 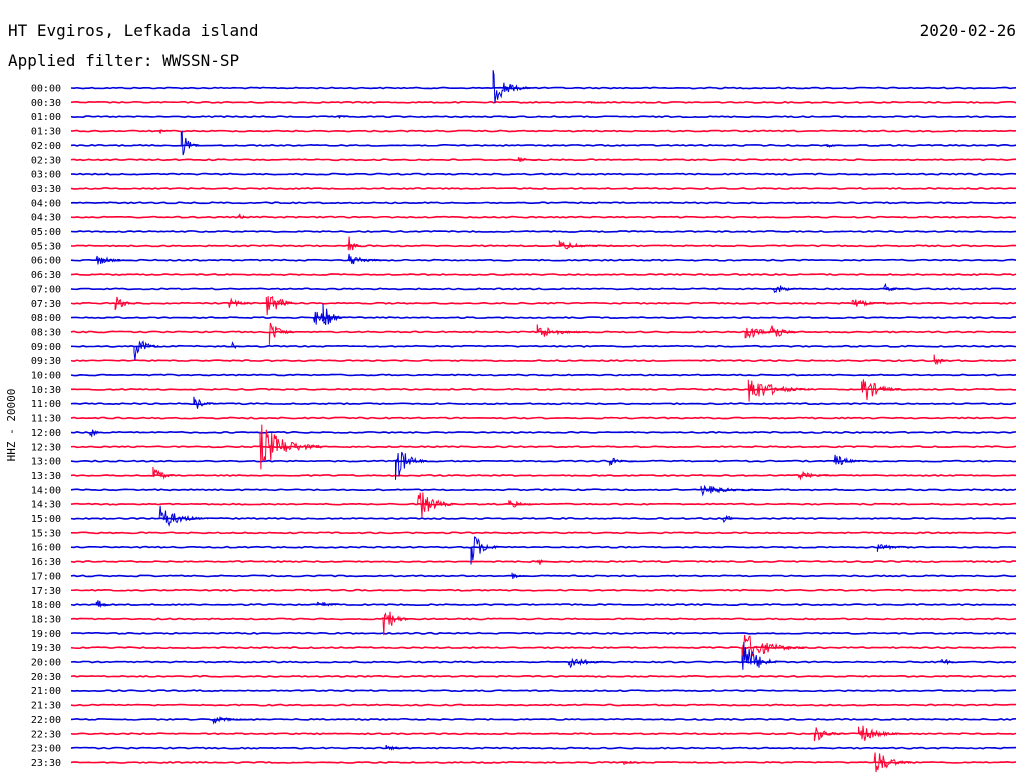 I want to click on row-label: 13:00, so click(x=46, y=462).